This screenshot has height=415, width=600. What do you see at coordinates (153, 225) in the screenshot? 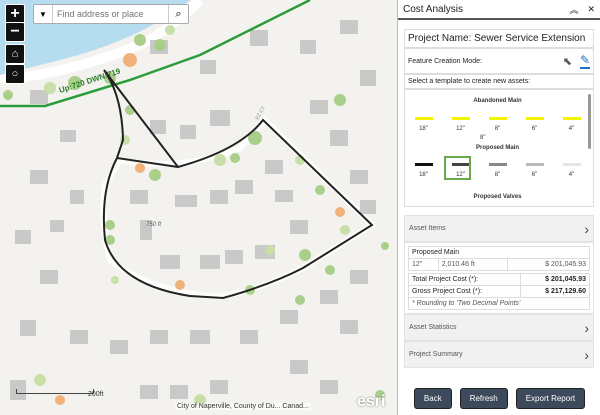
I see `area-label: 750 ft` at bounding box center [153, 225].